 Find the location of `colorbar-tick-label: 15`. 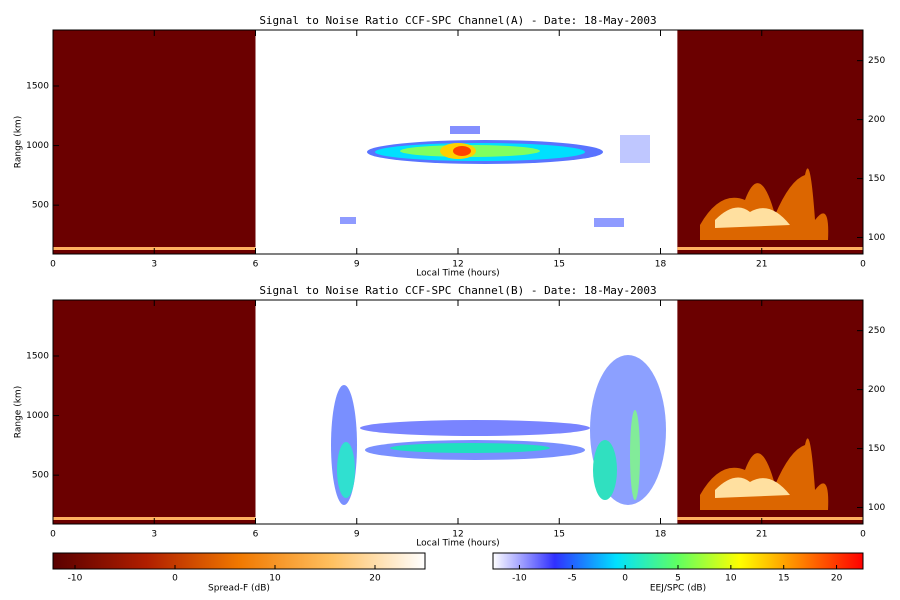

colorbar-tick-label: 15 is located at coordinates (783, 579).